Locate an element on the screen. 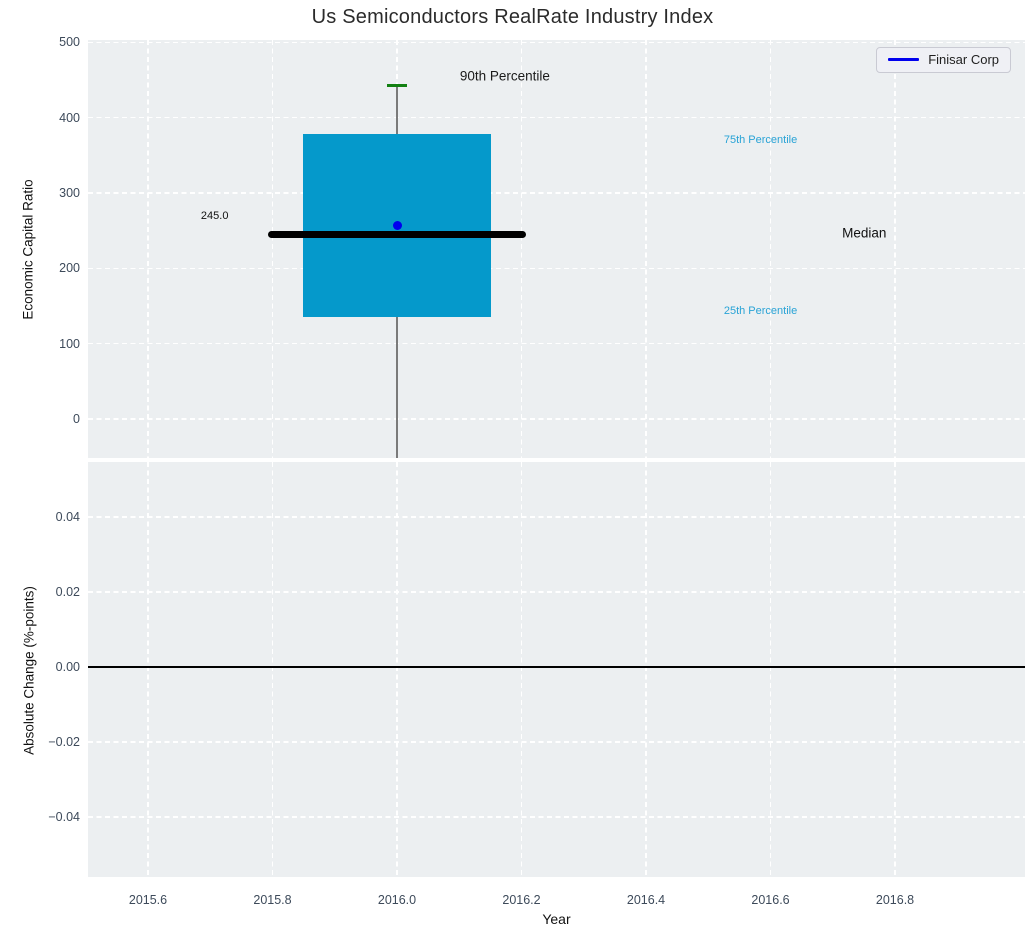 This screenshot has width=1025, height=940. x-tick-label: 2015.6 is located at coordinates (148, 900).